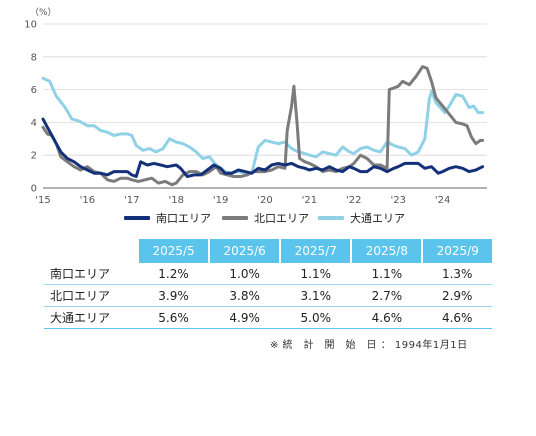 The width and height of the screenshot is (536, 436). Describe the element at coordinates (456, 251) in the screenshot. I see `table-header-cell: 2025/9` at that location.